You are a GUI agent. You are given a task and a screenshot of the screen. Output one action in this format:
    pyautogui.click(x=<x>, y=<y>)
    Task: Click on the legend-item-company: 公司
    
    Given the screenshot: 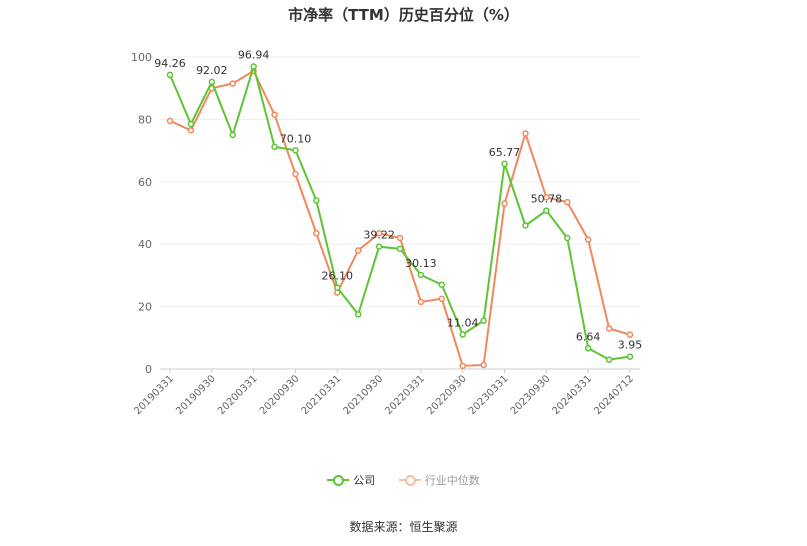 What is the action you would take?
    pyautogui.click(x=351, y=480)
    